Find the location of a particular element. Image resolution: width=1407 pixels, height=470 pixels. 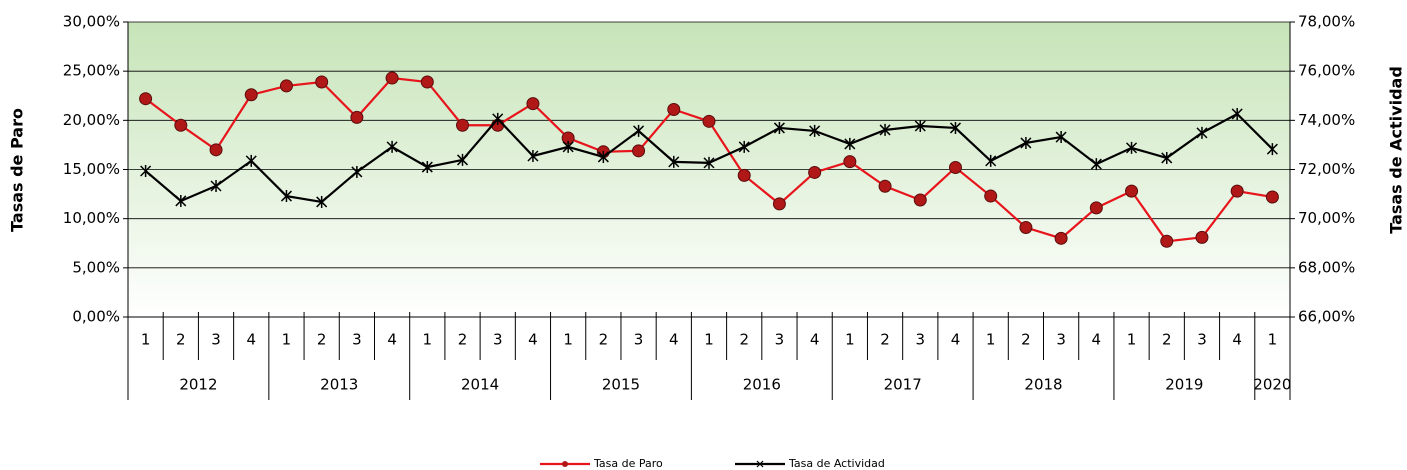

legend-label: Tasa de Actividad is located at coordinates (836, 463).